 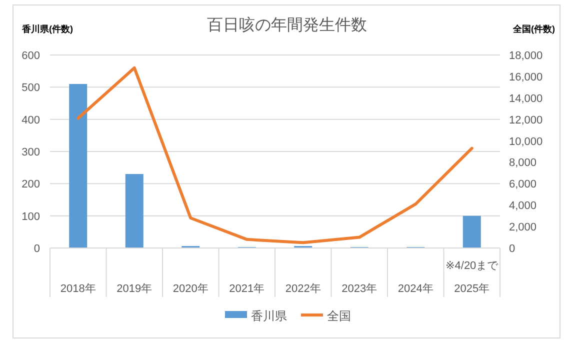 I want to click on text: ※4/20まで, so click(x=473, y=266).